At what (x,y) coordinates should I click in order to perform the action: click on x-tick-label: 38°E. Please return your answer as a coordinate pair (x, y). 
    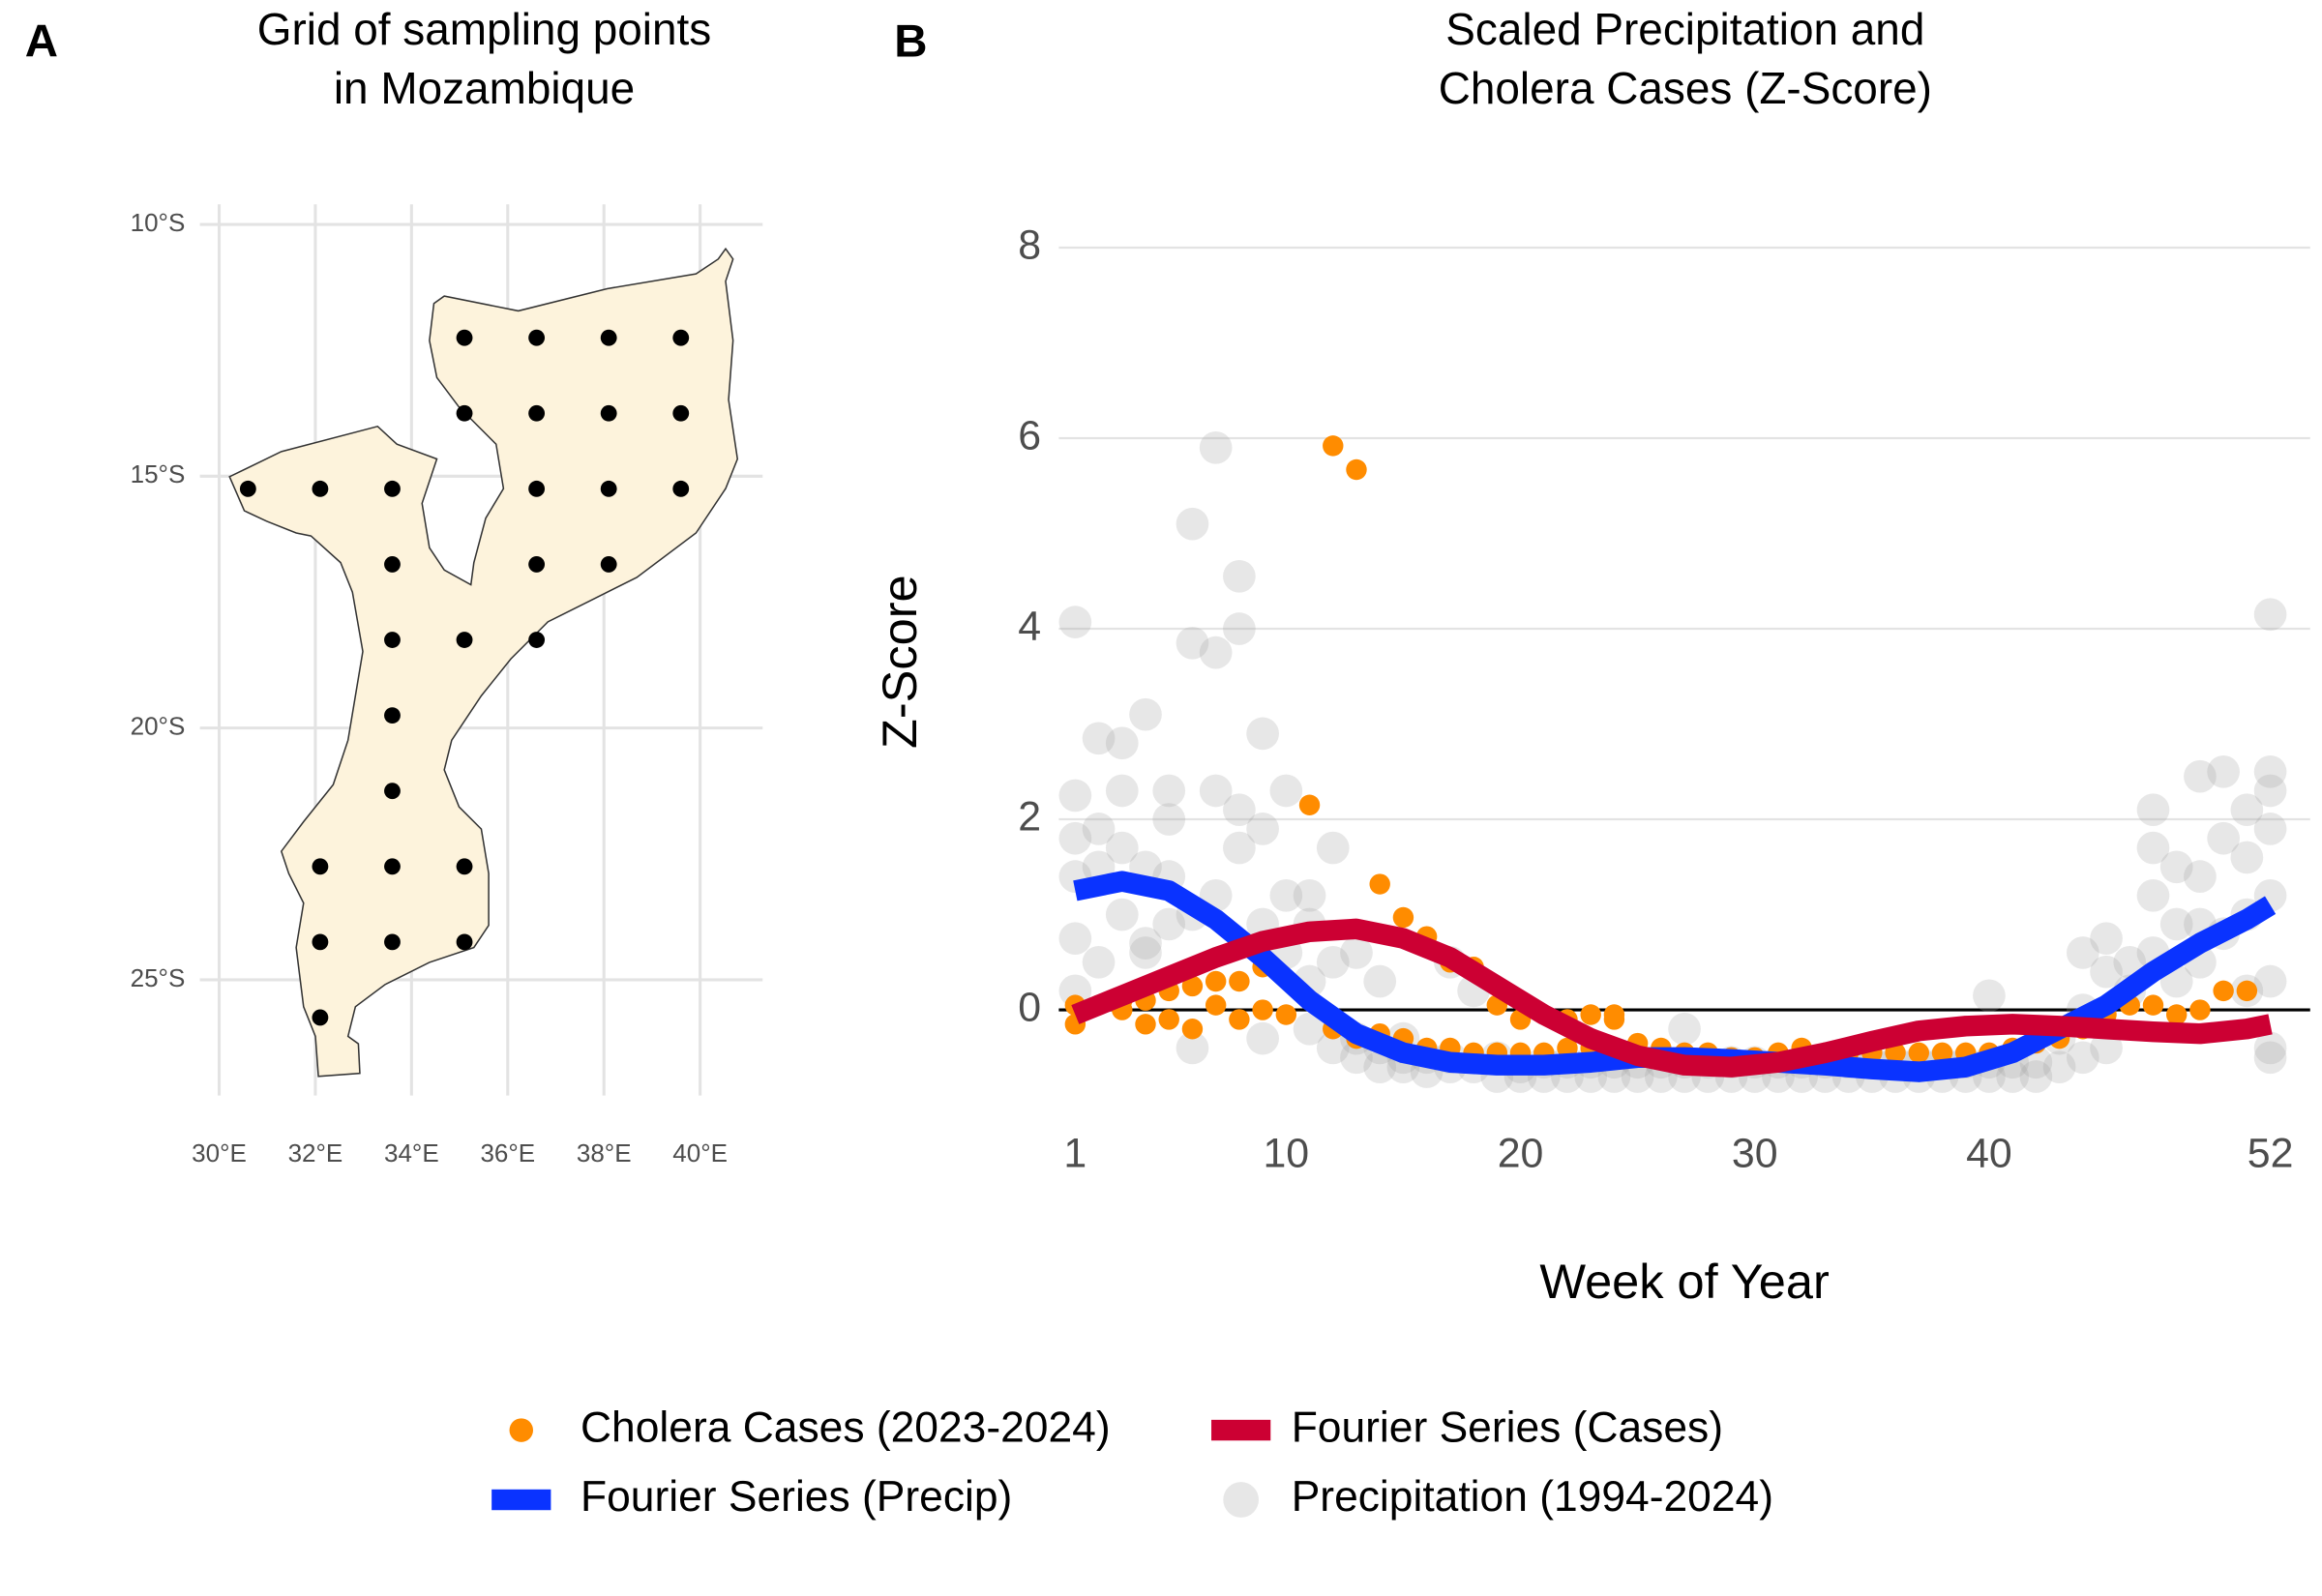
    Looking at the image, I should click on (604, 1152).